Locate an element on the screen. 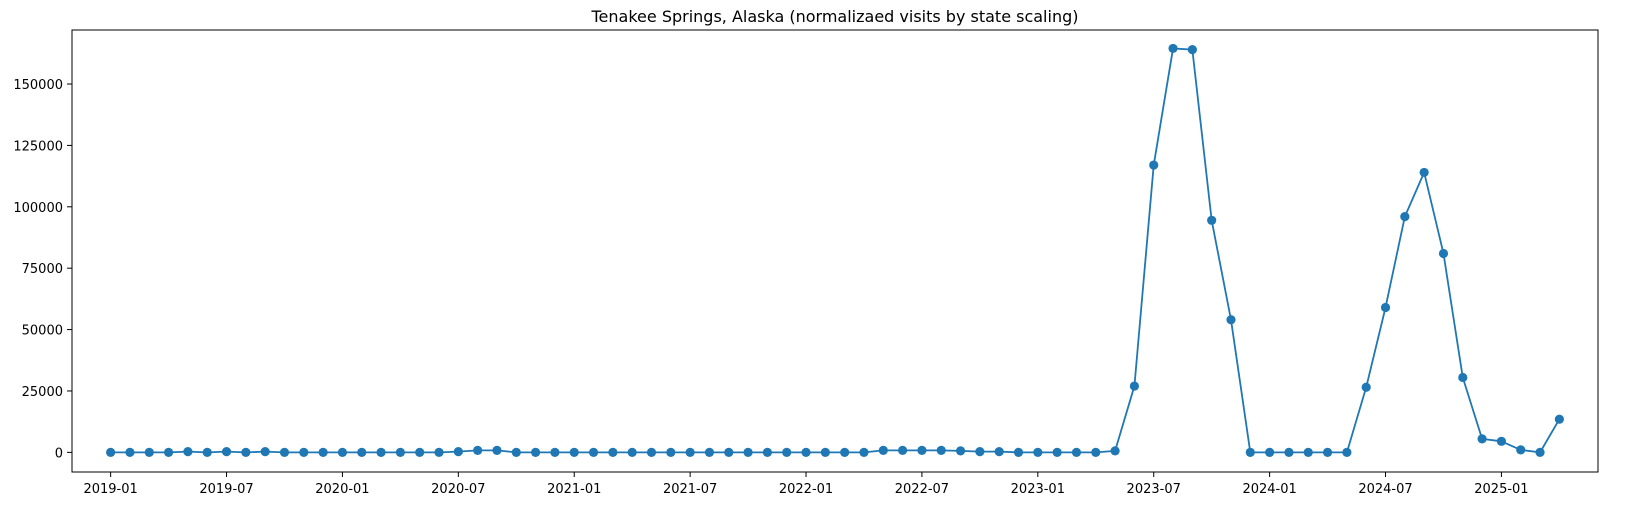 This screenshot has height=526, width=1632. x-tick-label: 2023-01 is located at coordinates (1038, 489).